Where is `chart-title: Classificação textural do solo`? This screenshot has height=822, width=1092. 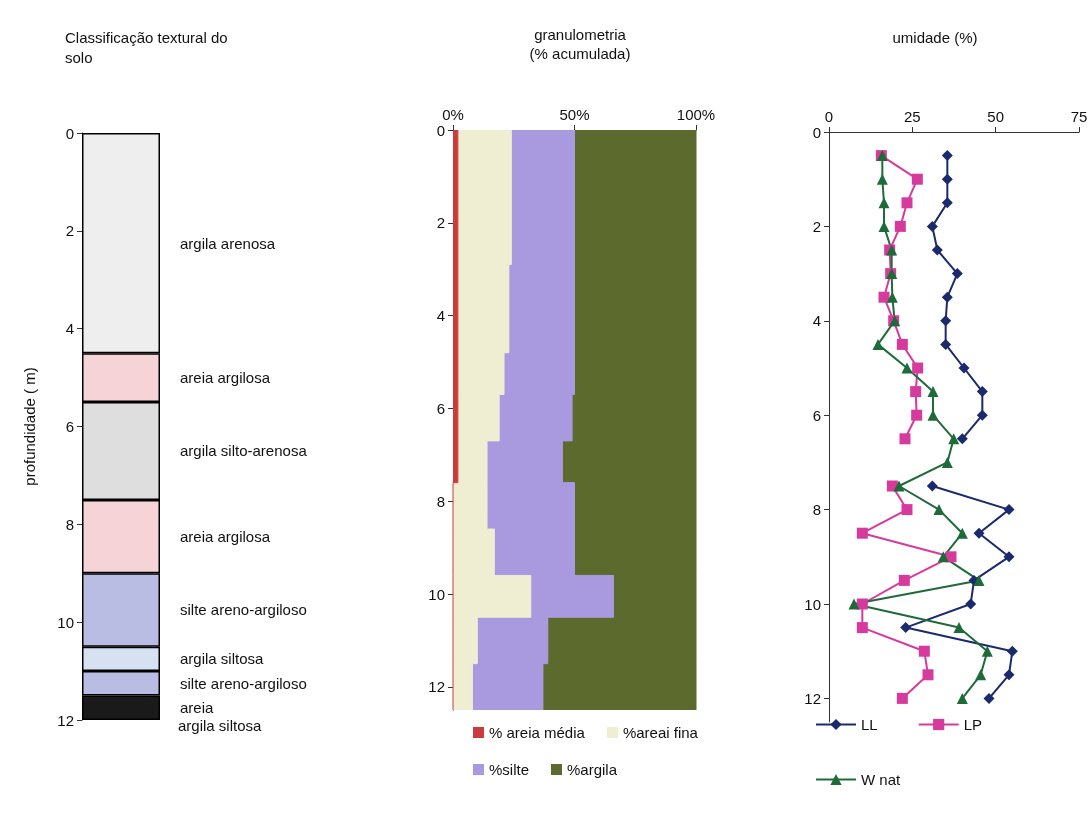 chart-title: Classificação textural do solo is located at coordinates (148, 47).